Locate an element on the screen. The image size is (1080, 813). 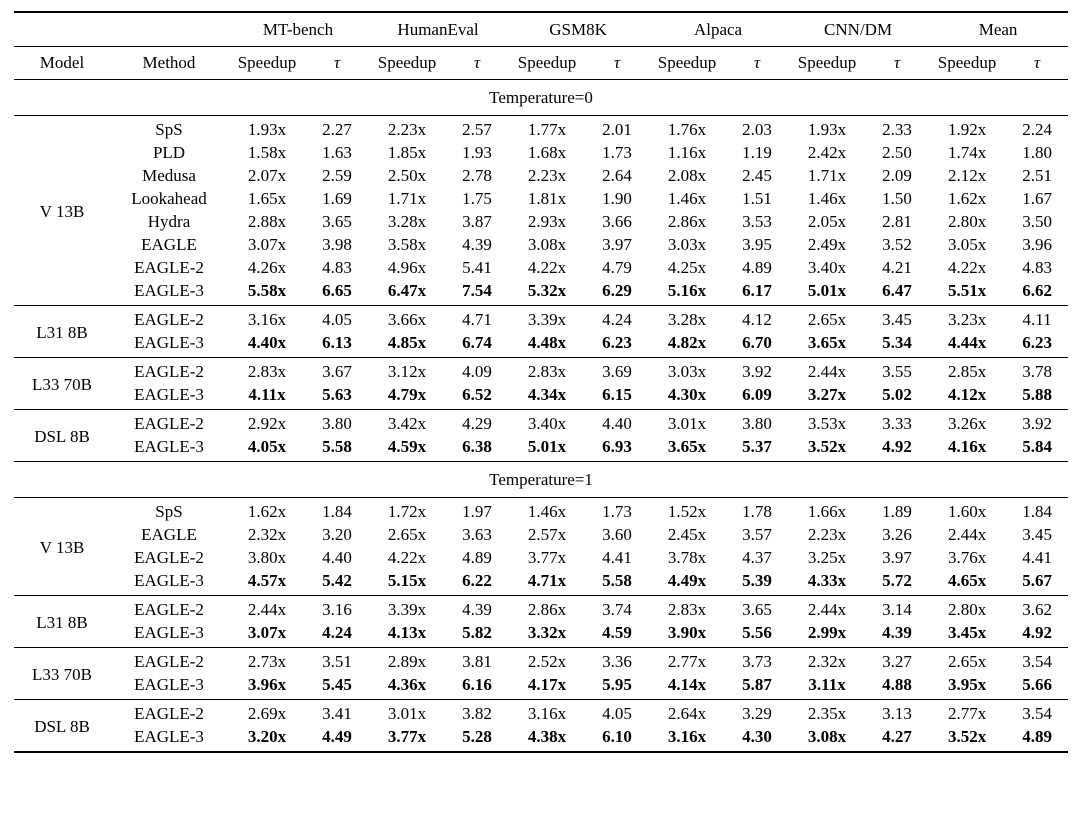
tau-value: 5.58 is located at coordinates (337, 446).